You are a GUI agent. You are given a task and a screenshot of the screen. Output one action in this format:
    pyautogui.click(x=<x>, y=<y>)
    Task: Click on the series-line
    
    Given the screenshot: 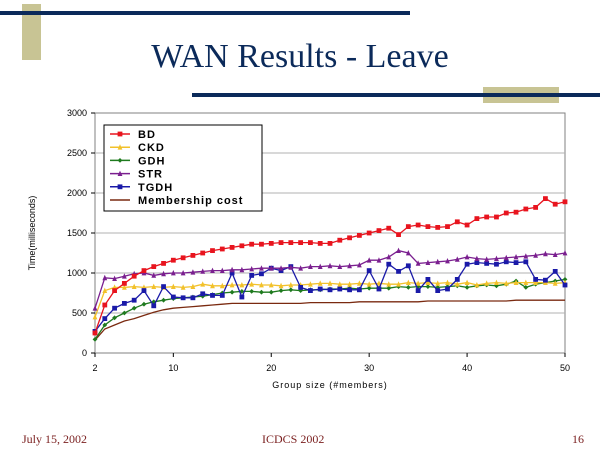 What is the action you would take?
    pyautogui.click(x=329, y=320)
    